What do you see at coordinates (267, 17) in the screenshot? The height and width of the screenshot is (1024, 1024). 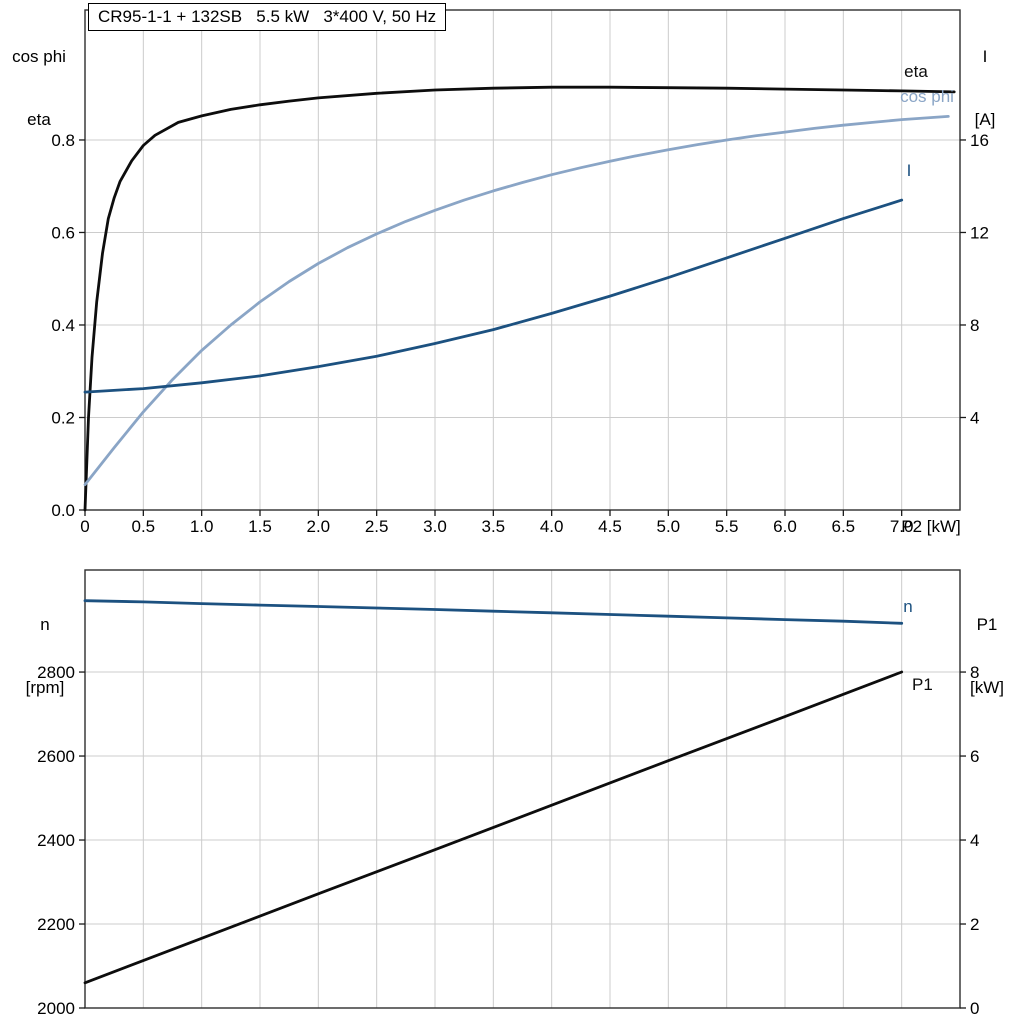 I see `chart-title: CR95-1-1 + 132SB 5.5 kW 3*400 V, 50 Hz` at bounding box center [267, 17].